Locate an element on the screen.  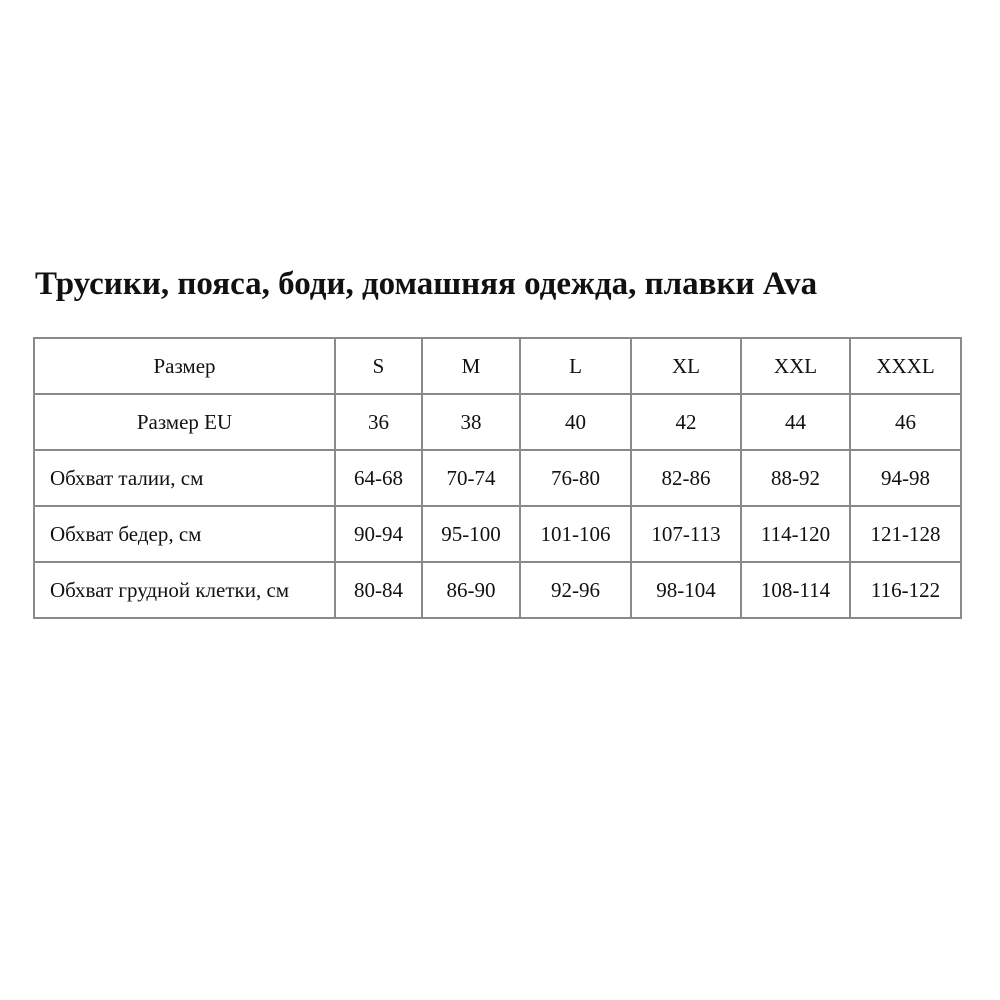
table-cell: 116-122 is located at coordinates (905, 590).